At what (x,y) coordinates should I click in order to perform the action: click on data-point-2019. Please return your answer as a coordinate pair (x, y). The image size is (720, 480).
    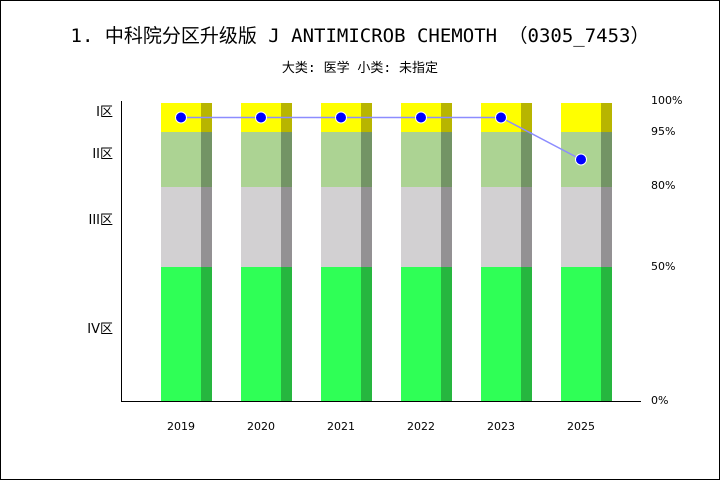
    Looking at the image, I should click on (181, 117).